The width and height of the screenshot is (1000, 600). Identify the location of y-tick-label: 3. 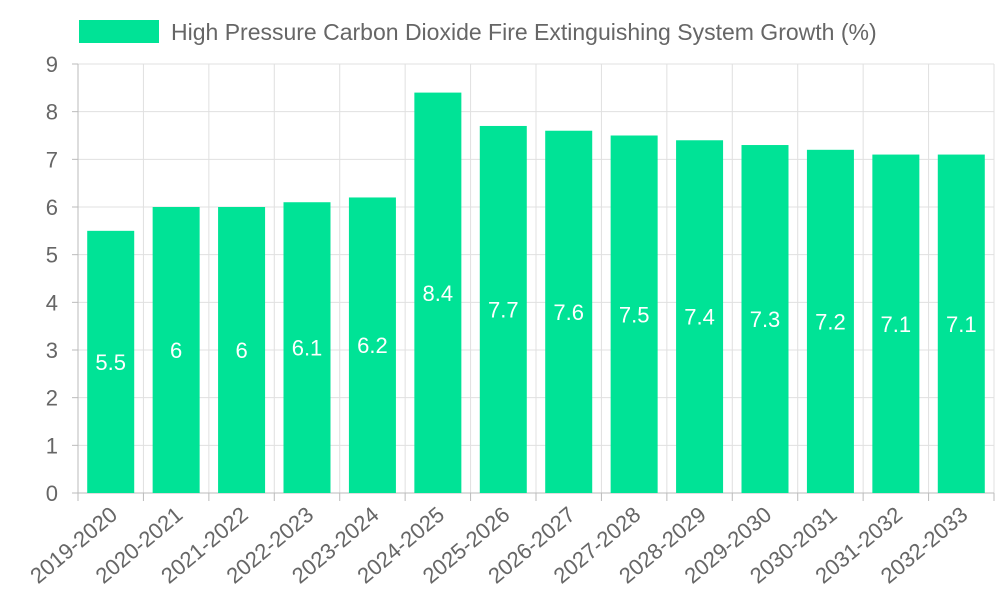
(52, 350).